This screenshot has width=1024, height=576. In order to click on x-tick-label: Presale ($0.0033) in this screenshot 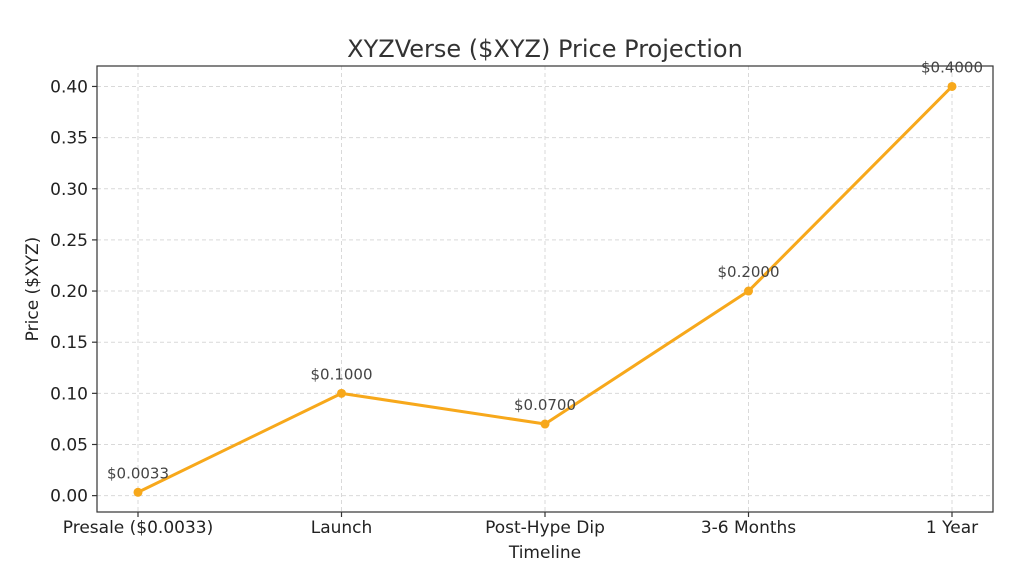, I will do `click(138, 528)`.